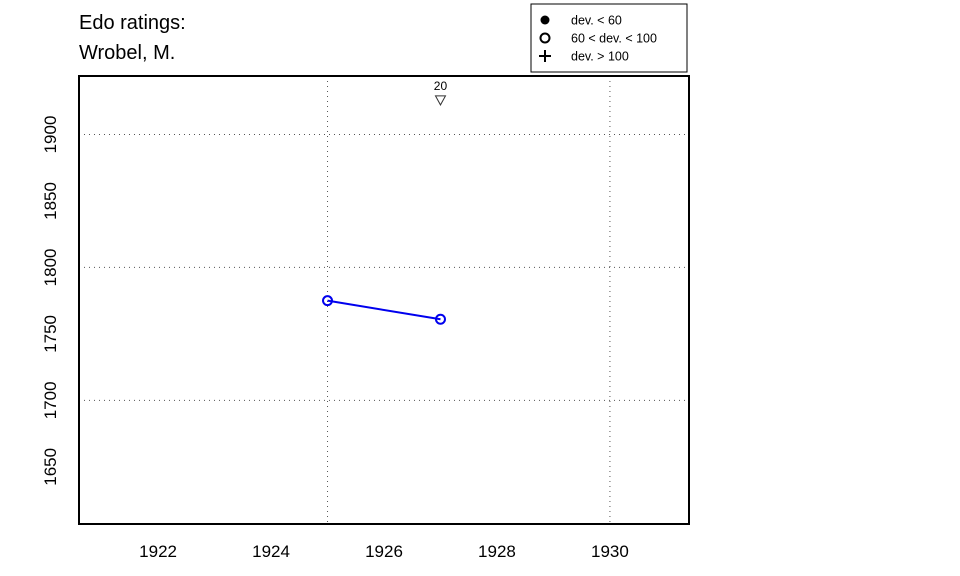 The height and width of the screenshot is (576, 960). Describe the element at coordinates (50, 201) in the screenshot. I see `y-tick-label: 1850` at that location.